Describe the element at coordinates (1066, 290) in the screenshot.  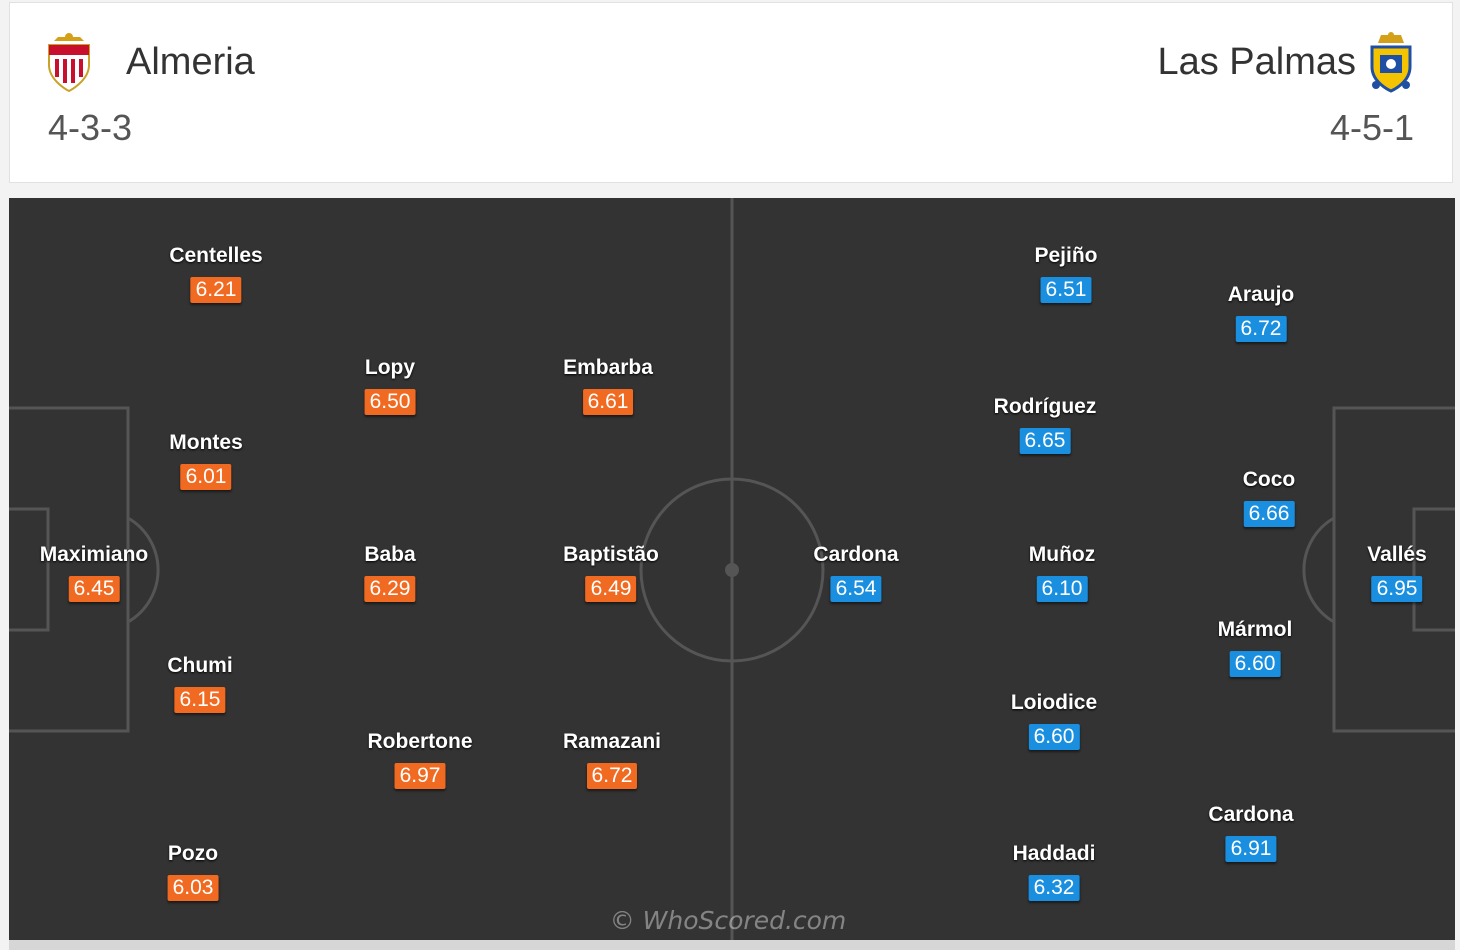
I see `player-rating: 6.51` at that location.